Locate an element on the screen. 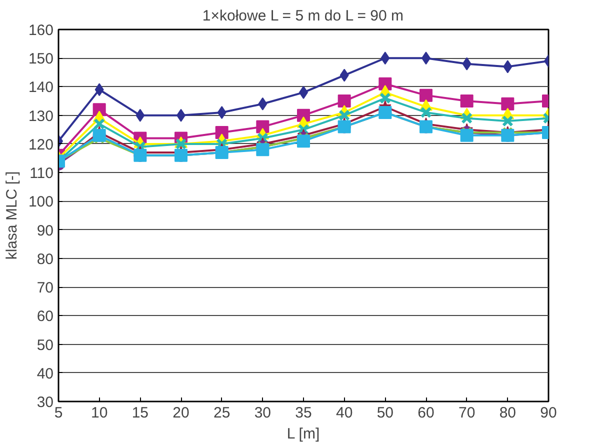 The image size is (608, 445). y-tick-label: 50 is located at coordinates (45, 345).